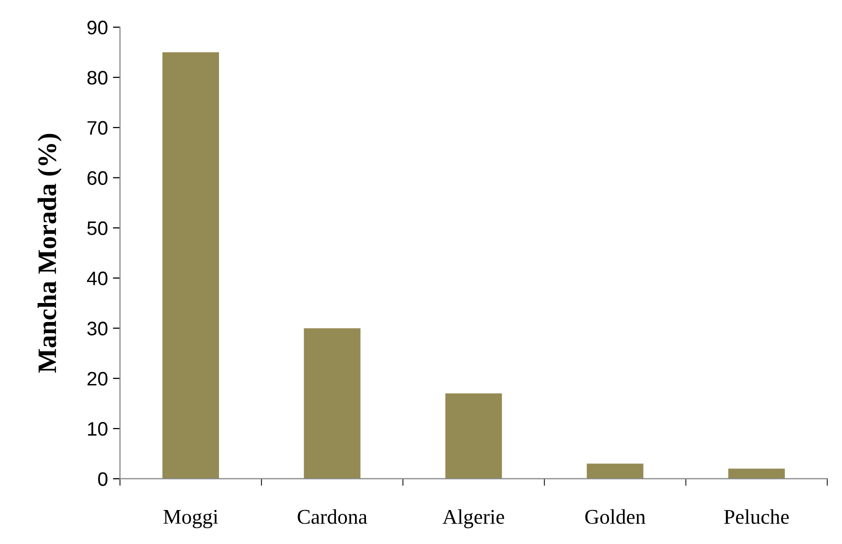 The width and height of the screenshot is (842, 544). Describe the element at coordinates (50, 253) in the screenshot. I see `y-axis-title: Mancha Morada (%)` at that location.